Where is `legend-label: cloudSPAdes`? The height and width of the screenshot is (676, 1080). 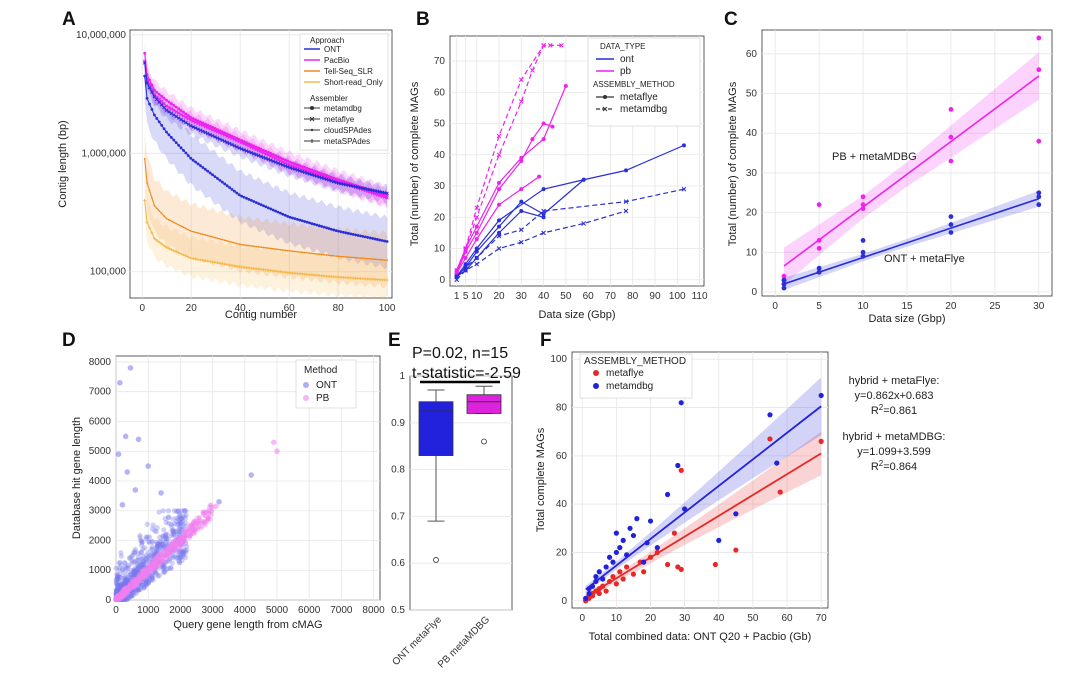 legend-label: cloudSPAdes is located at coordinates (347, 130).